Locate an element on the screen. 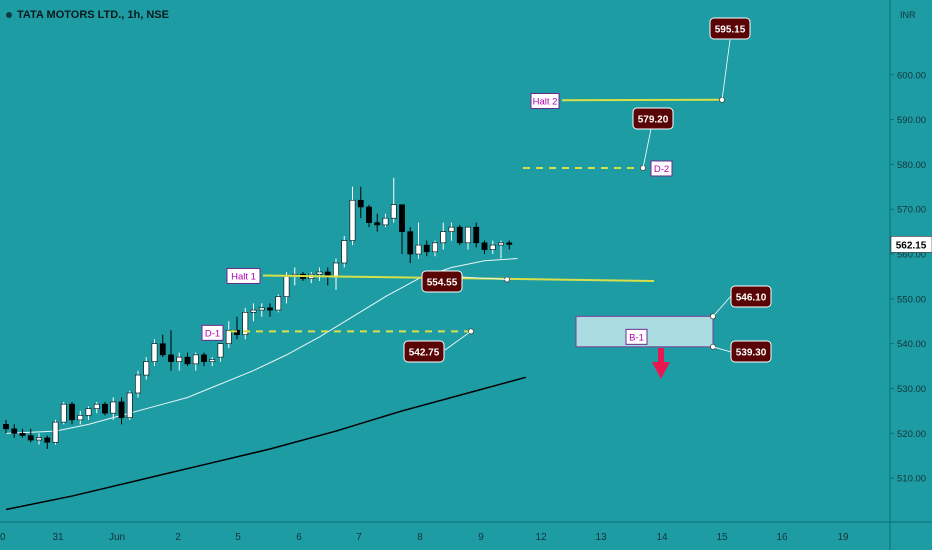 The width and height of the screenshot is (932, 550). halt-1-connector is located at coordinates (484, 278).